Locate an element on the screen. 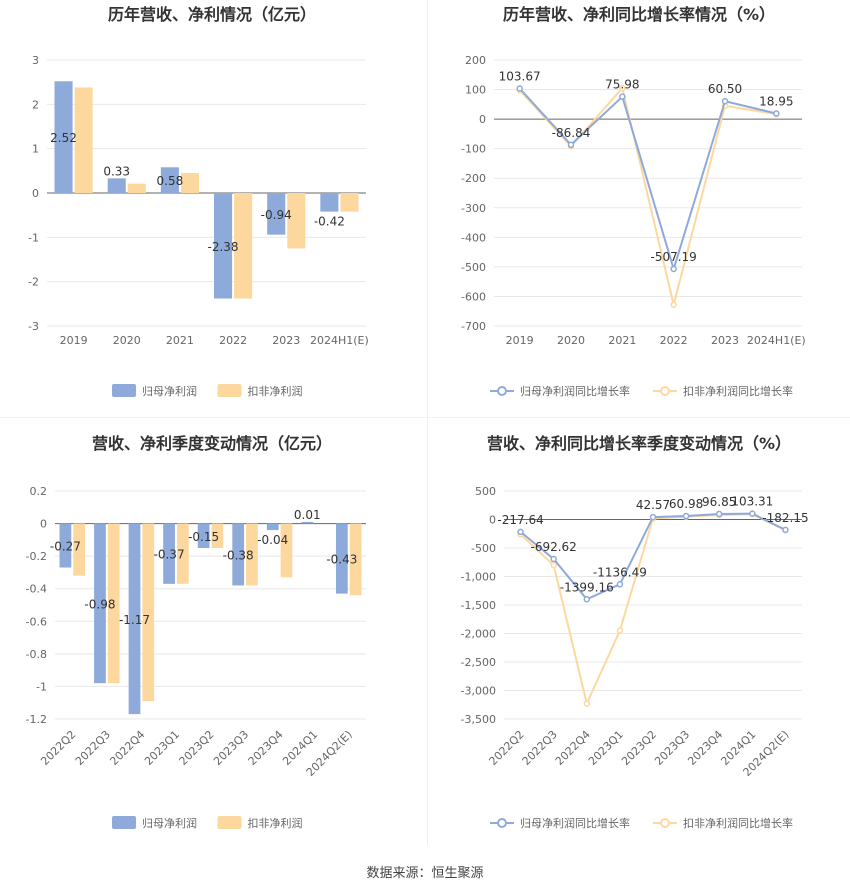  data-label: 60.50 is located at coordinates (725, 89).